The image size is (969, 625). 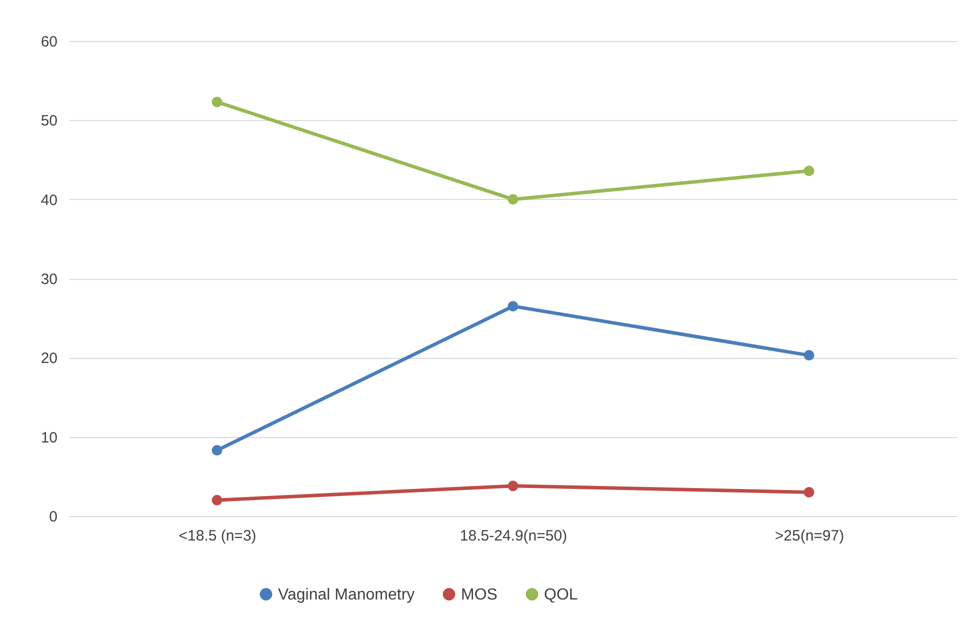 I want to click on y-tick-label: 60, so click(x=49, y=42).